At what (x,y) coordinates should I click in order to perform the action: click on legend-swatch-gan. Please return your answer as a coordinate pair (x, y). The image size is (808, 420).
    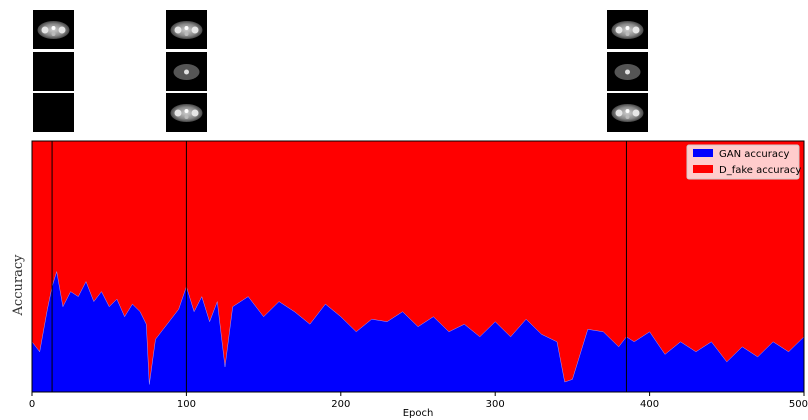
    Looking at the image, I should click on (703, 153).